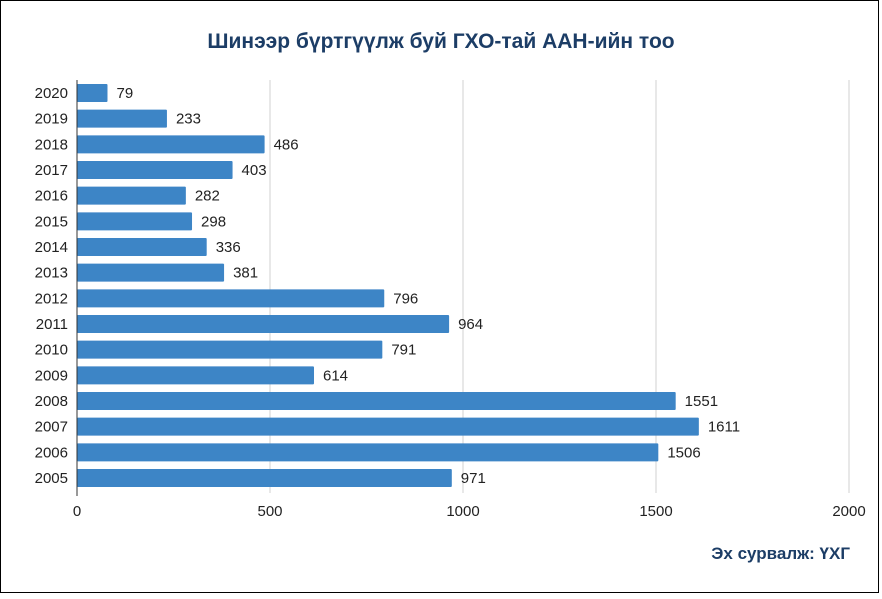  I want to click on y-tick-label: 2013, so click(51, 273).